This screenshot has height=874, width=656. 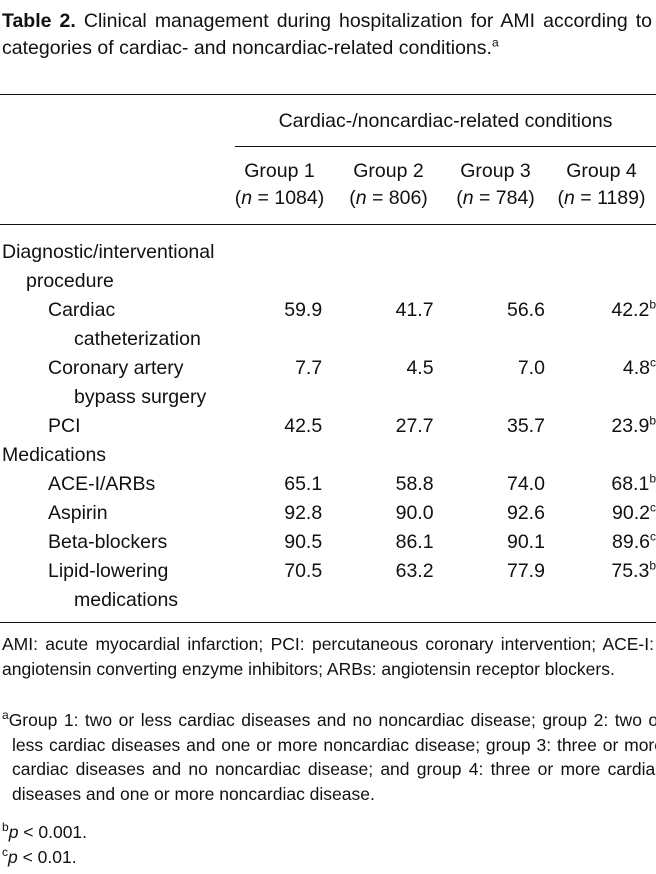 I want to click on row-label-cont: catheterization, so click(x=137, y=339).